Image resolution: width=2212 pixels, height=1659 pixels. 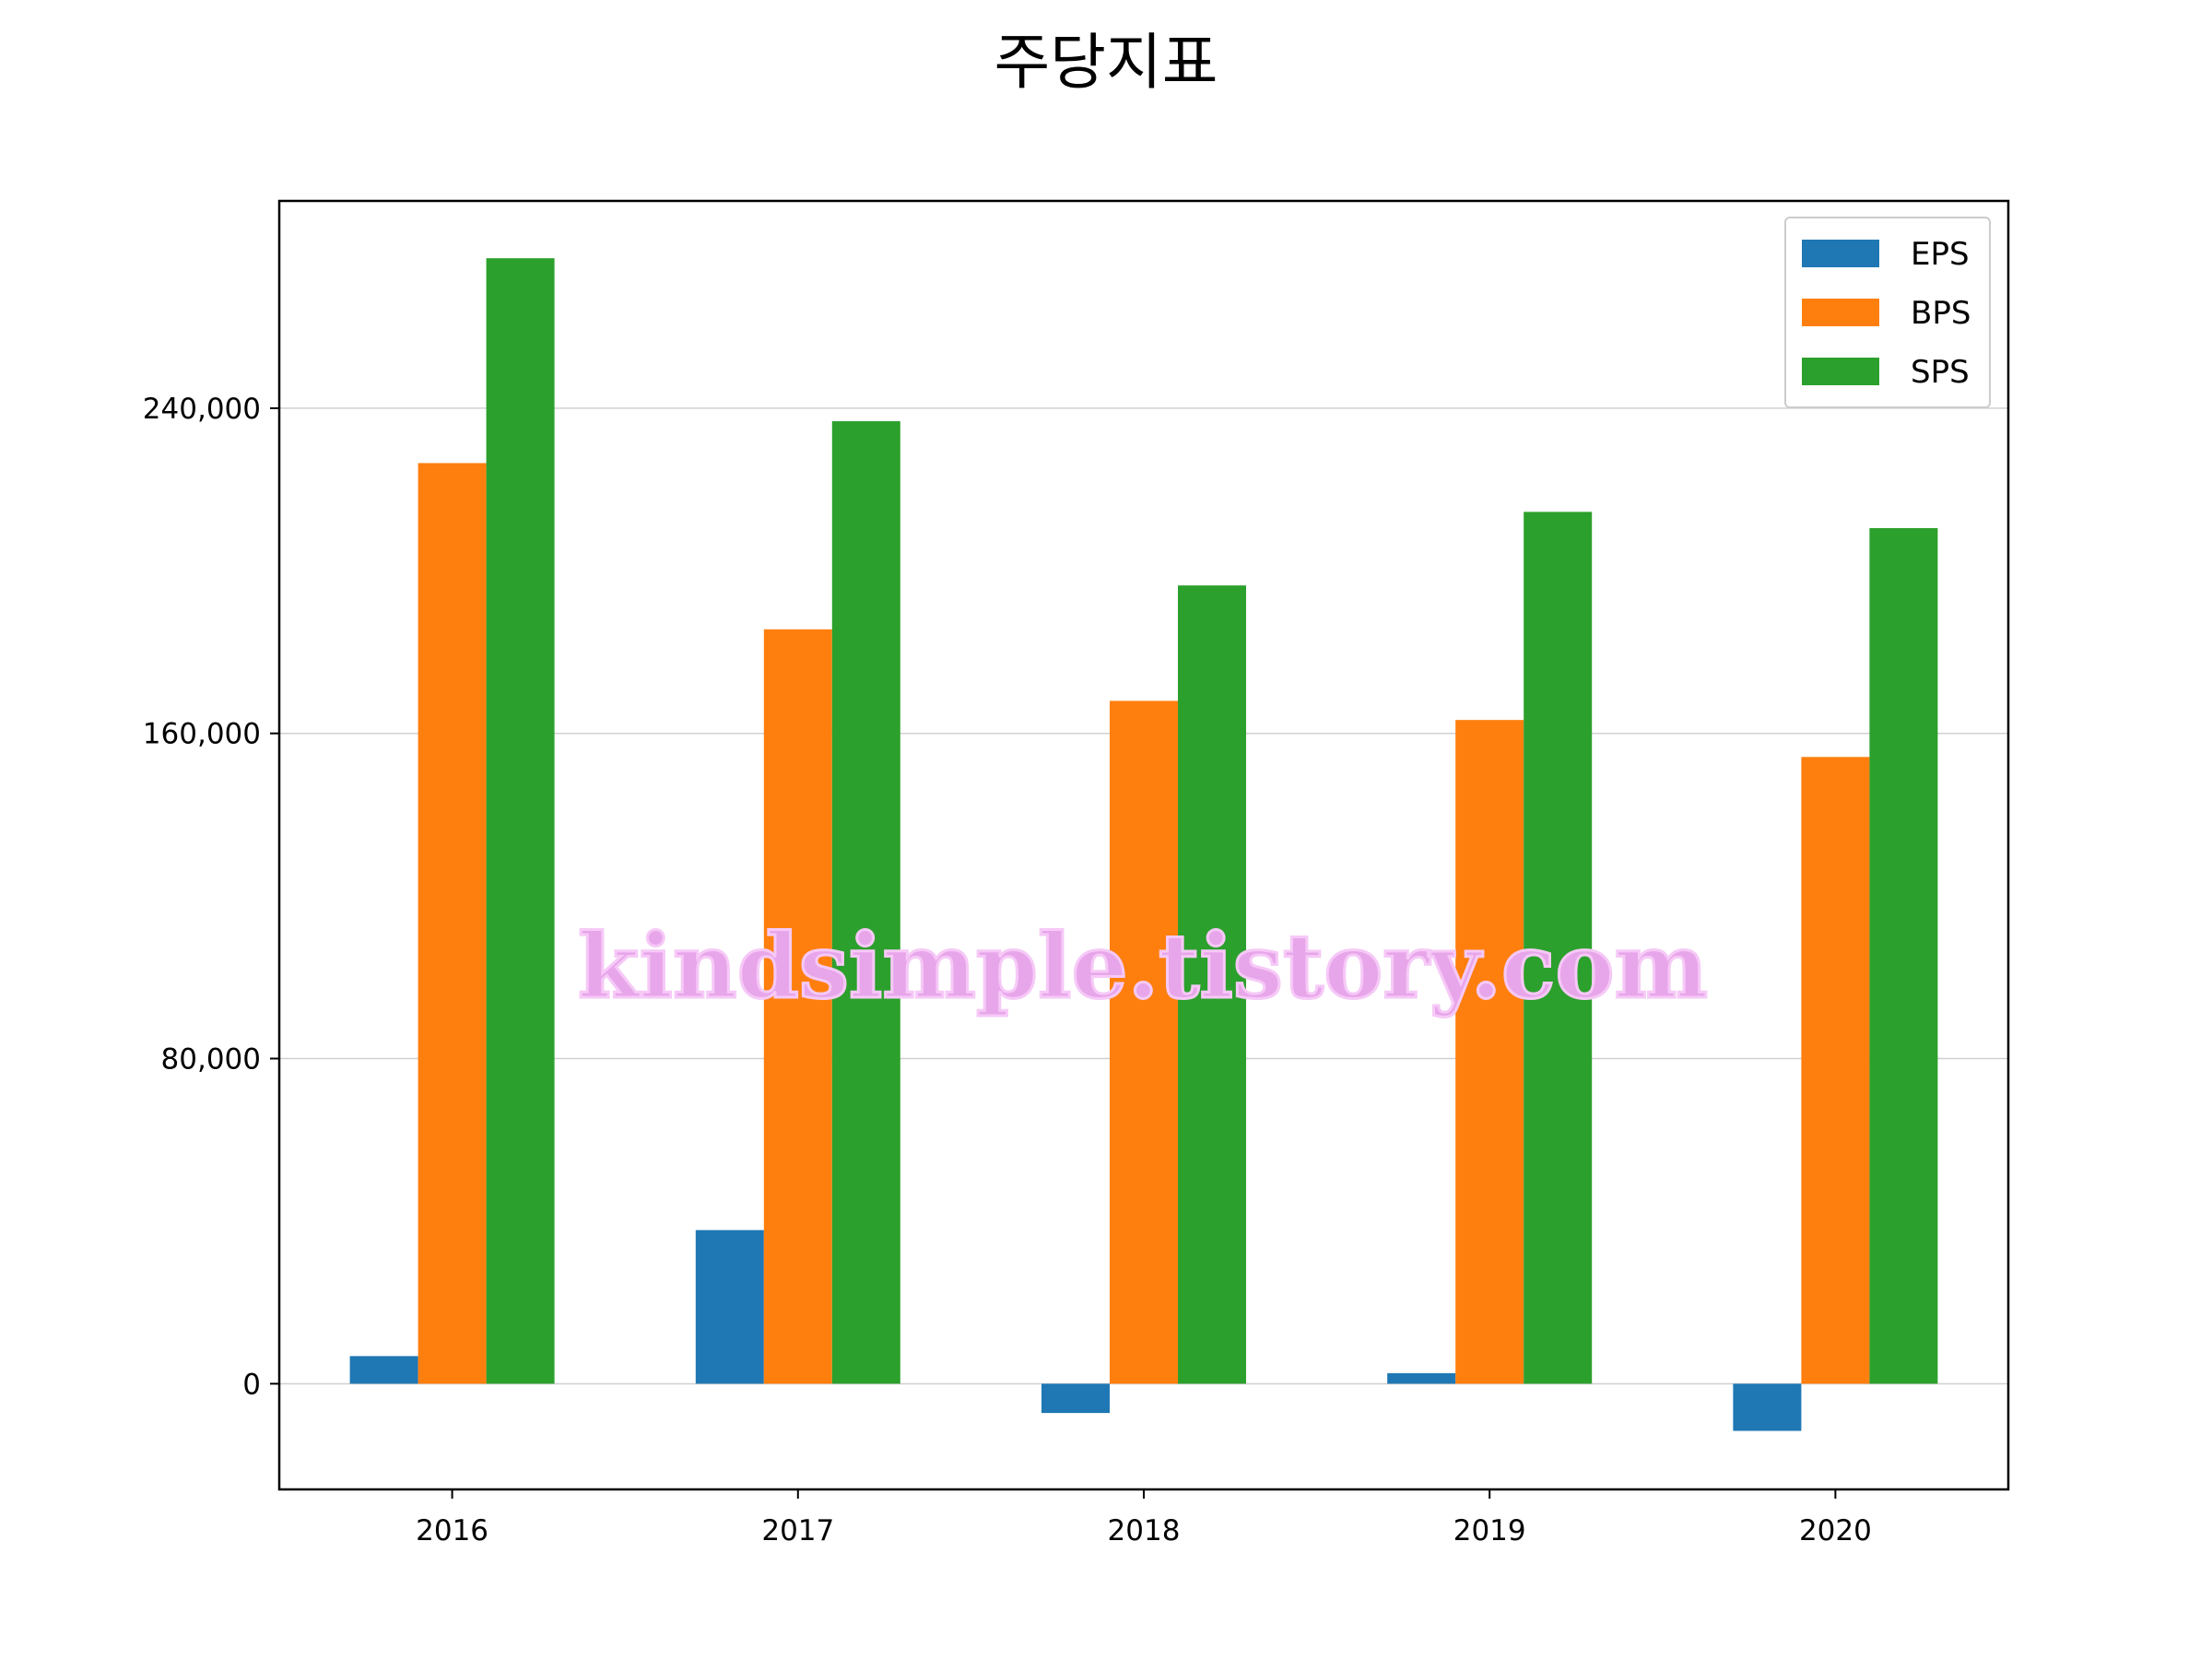 I want to click on x-tick-label: 2020, so click(x=1835, y=1530).